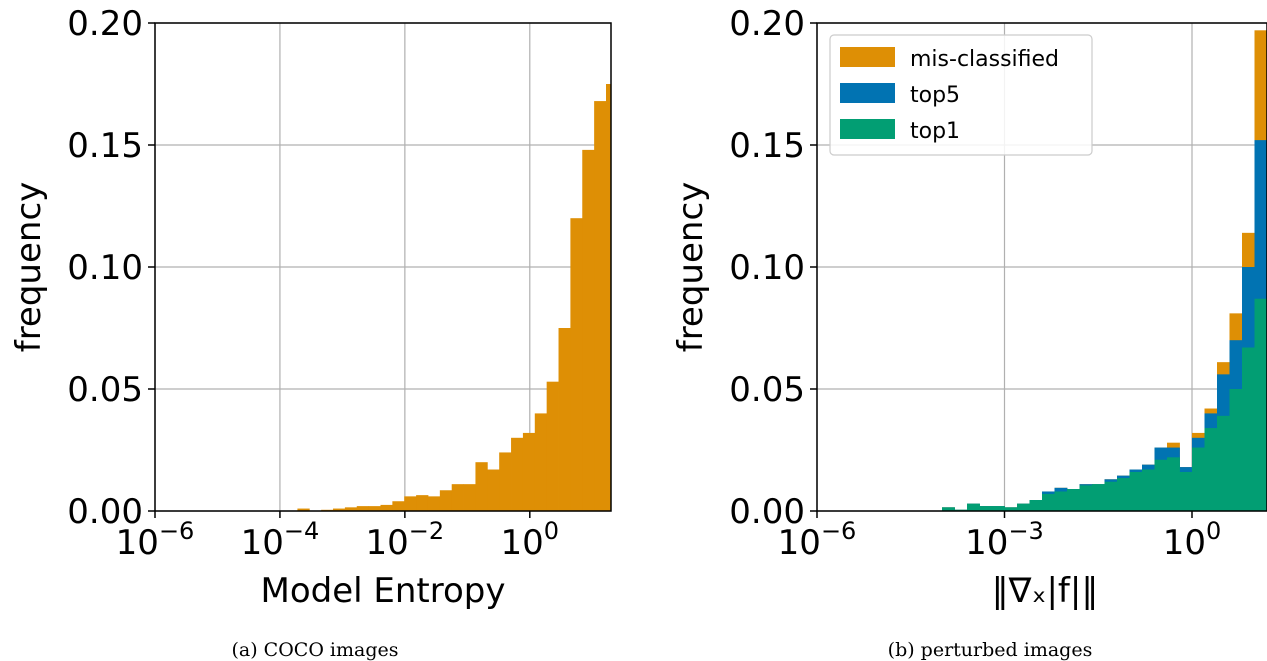 The width and height of the screenshot is (1267, 661). What do you see at coordinates (1045, 591) in the screenshot?
I see `x-axis-label-b: ‖∇ₓ|f|‖` at bounding box center [1045, 591].